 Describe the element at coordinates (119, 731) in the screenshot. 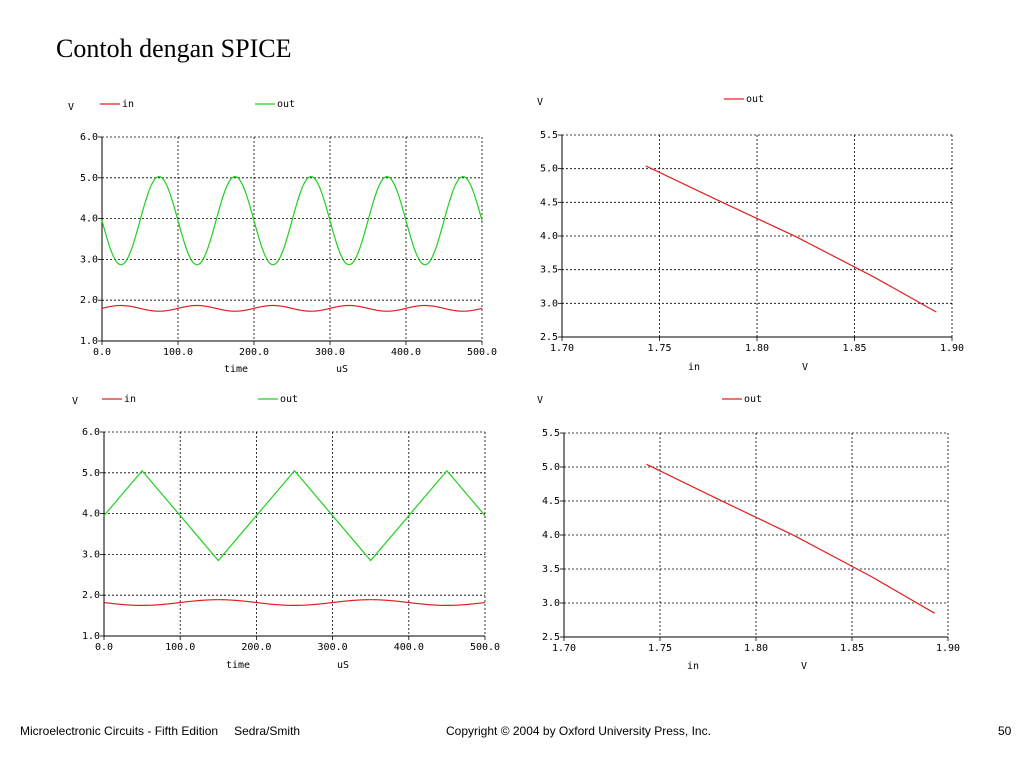

I see `footer-book: Microelectronic Circuits - Fifth Edition` at that location.